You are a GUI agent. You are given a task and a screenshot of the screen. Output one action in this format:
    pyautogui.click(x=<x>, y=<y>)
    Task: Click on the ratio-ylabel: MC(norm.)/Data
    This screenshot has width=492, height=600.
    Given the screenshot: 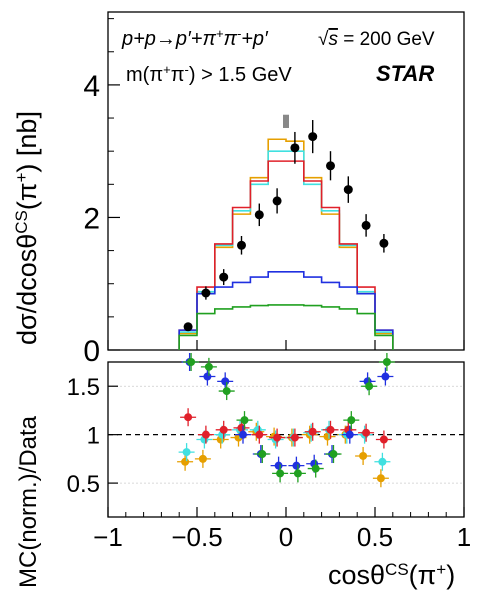 What is the action you would take?
    pyautogui.click(x=28, y=501)
    